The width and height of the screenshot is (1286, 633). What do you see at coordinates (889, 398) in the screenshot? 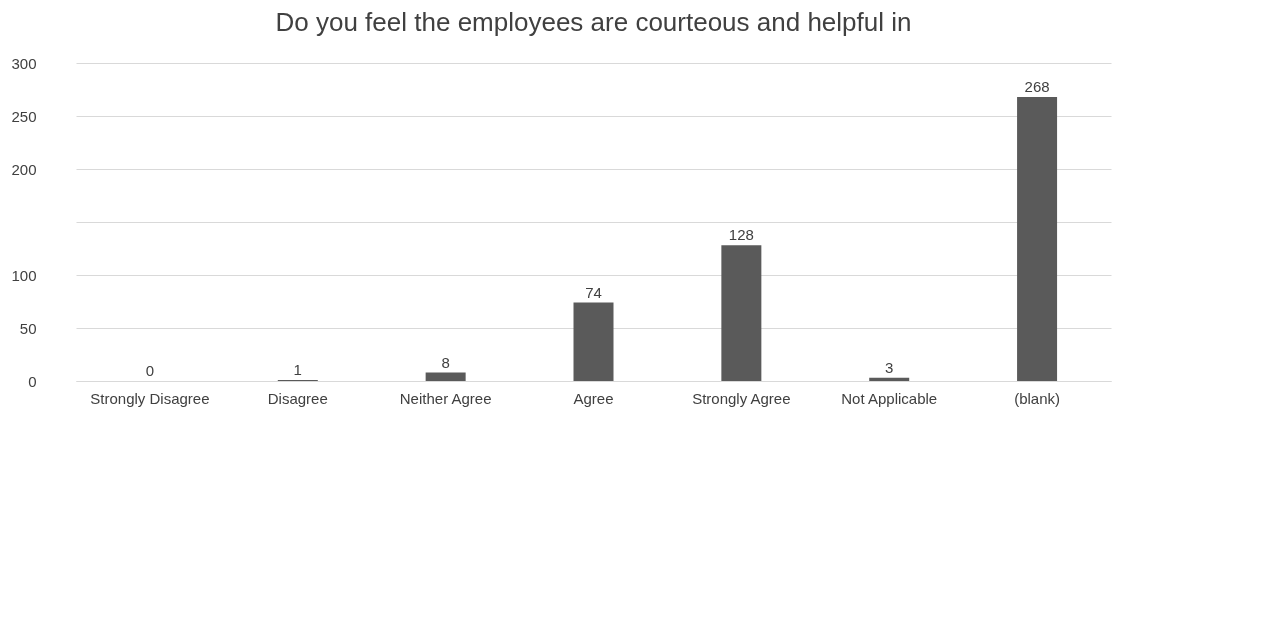
I see `x-tick-label: Not Applicable` at bounding box center [889, 398].